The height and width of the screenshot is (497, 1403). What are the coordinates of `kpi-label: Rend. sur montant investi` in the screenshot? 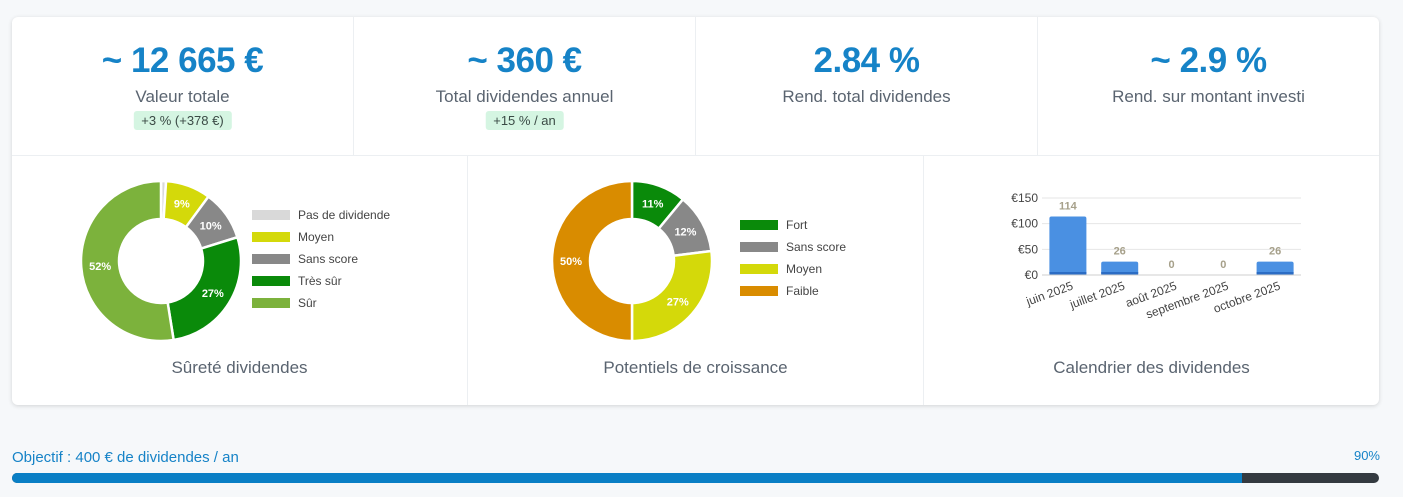 It's located at (1208, 96).